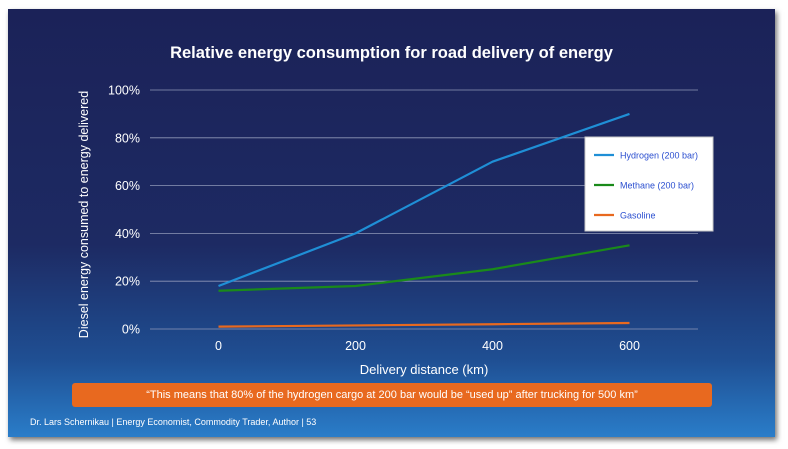 This screenshot has width=788, height=449. I want to click on y-tick-label: 0%, so click(131, 330).